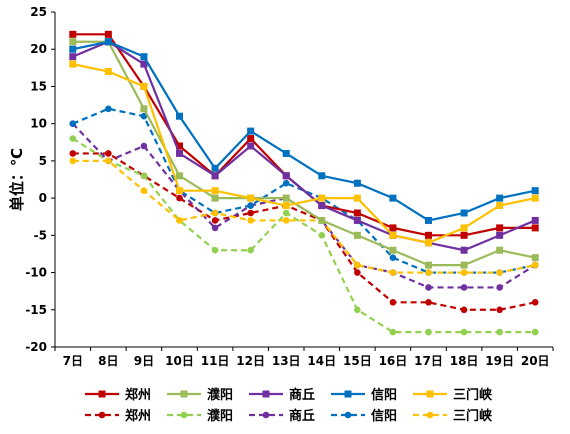 This screenshot has width=570, height=434. What do you see at coordinates (179, 361) in the screenshot?
I see `x-tick-label: 10日` at bounding box center [179, 361].